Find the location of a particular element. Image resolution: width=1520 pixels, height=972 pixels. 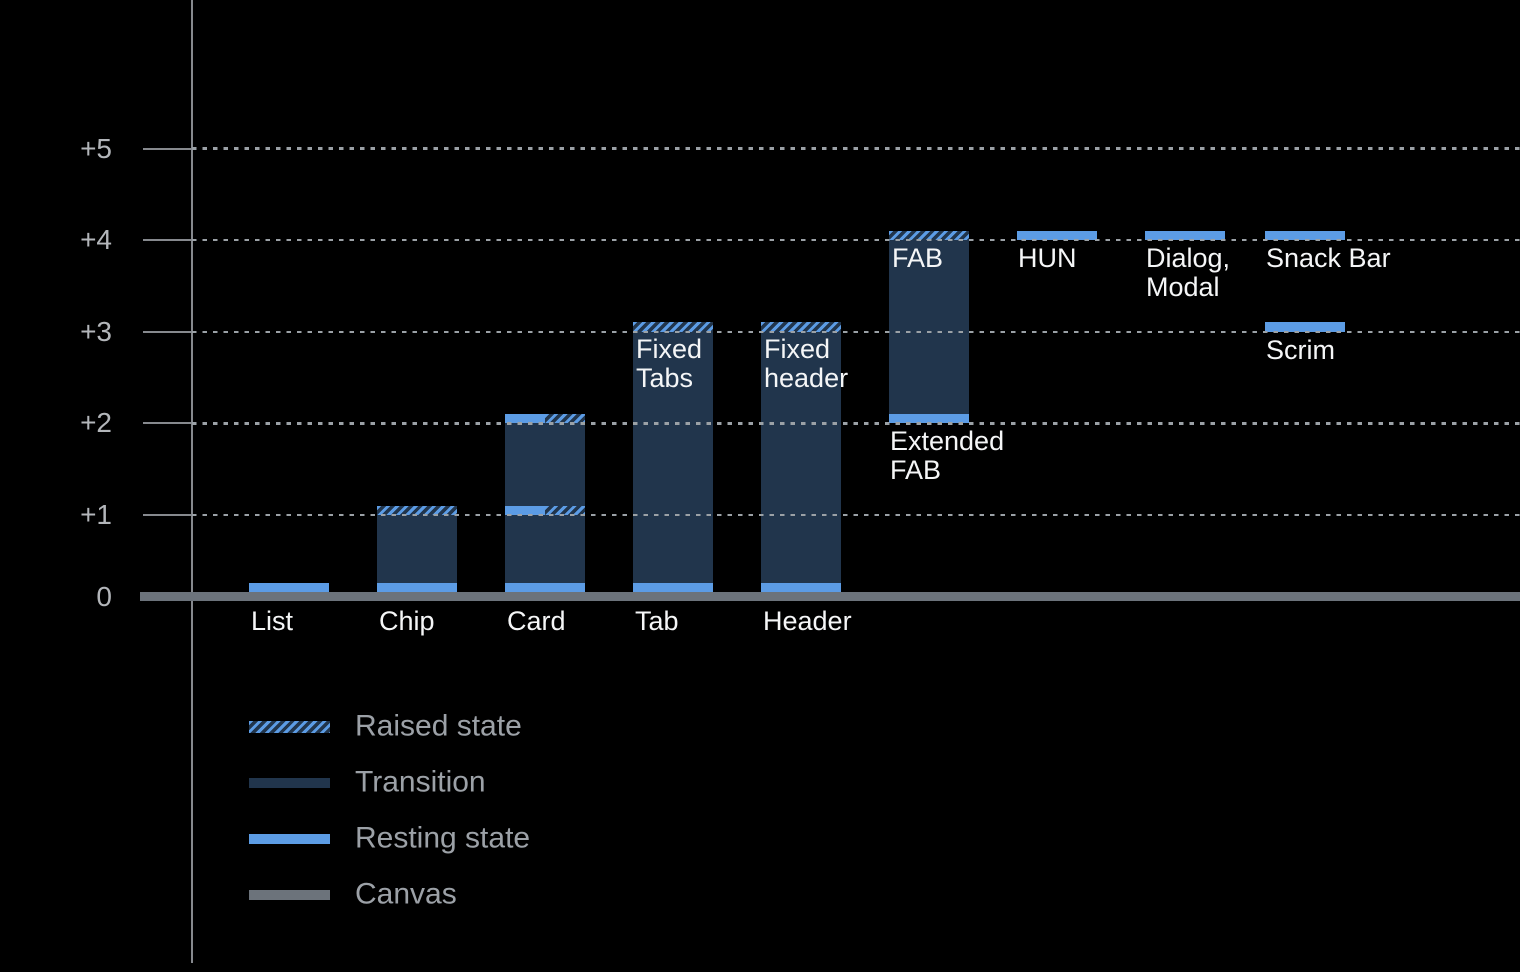

y-tick-label-plus5: +5 is located at coordinates (96, 148).